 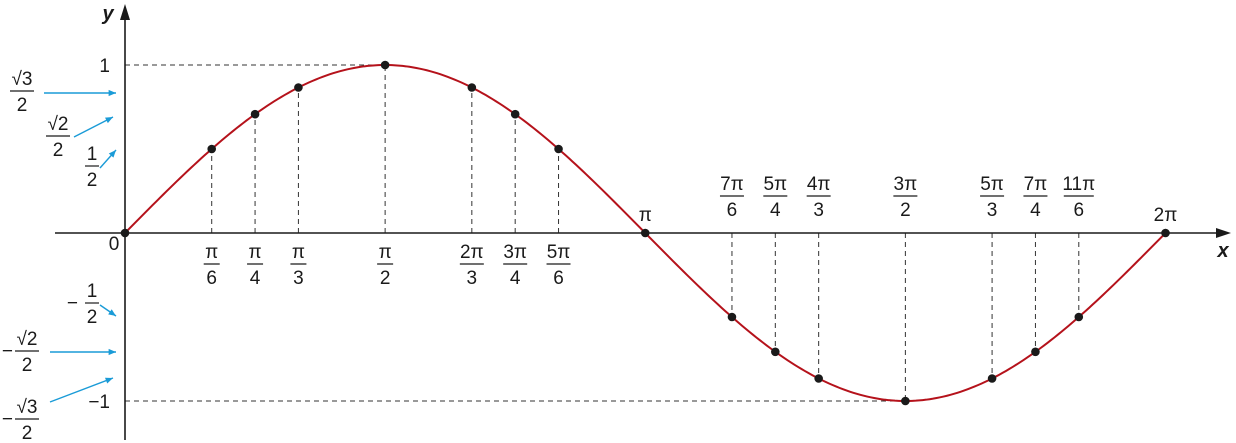 I want to click on y-tick-label: 1, so click(x=104, y=66).